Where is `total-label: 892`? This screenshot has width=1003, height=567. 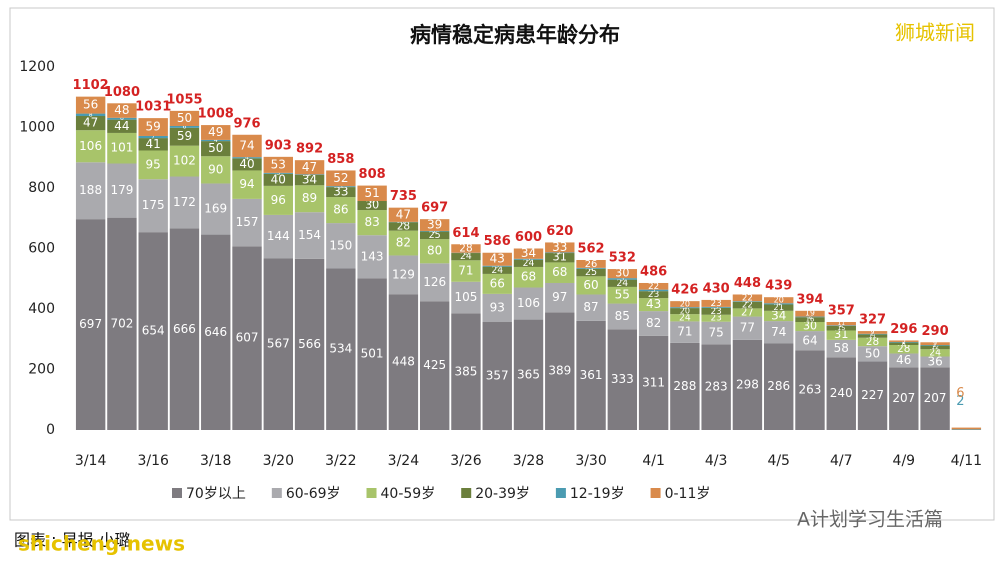
total-label: 892 is located at coordinates (309, 149).